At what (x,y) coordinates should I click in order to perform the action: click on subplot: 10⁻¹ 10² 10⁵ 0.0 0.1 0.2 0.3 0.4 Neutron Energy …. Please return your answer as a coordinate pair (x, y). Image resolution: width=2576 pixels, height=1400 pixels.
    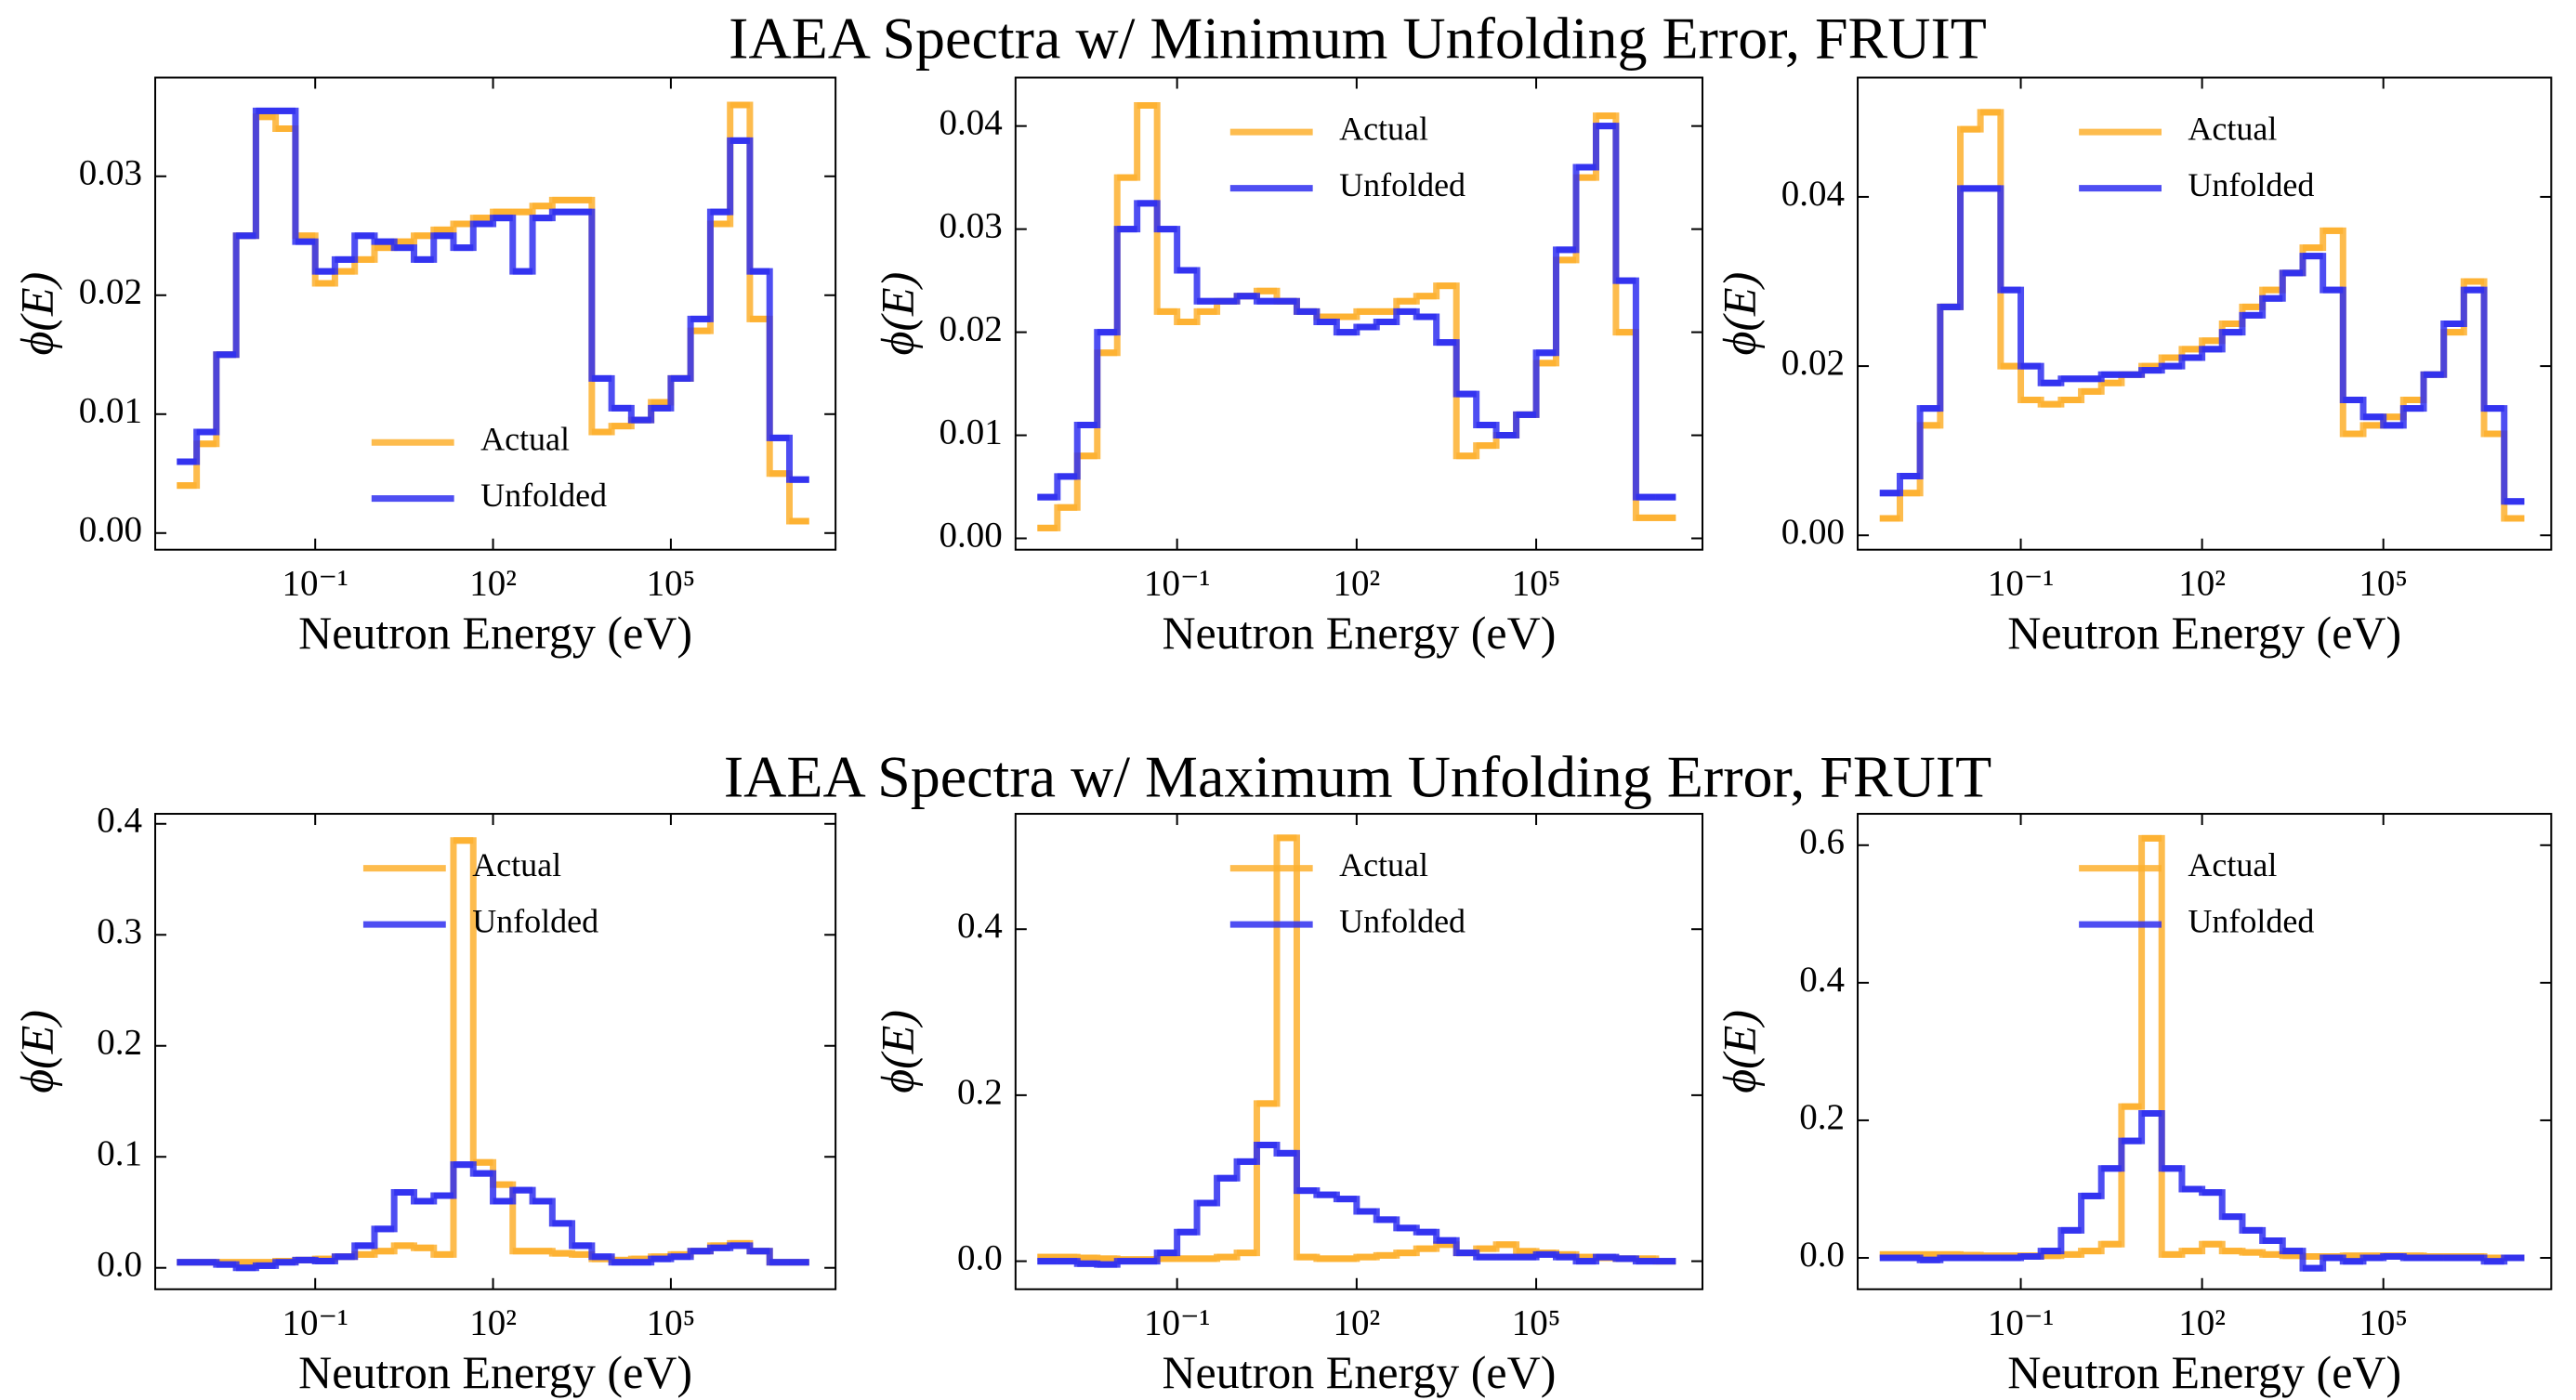
    Looking at the image, I should click on (423, 1100).